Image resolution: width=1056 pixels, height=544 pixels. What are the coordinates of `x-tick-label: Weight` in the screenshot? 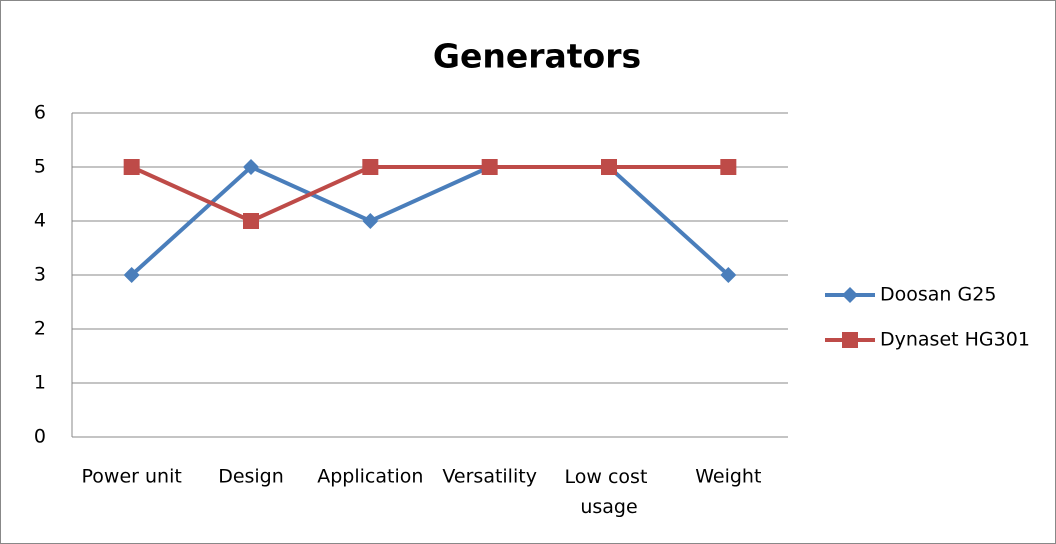 It's located at (728, 477).